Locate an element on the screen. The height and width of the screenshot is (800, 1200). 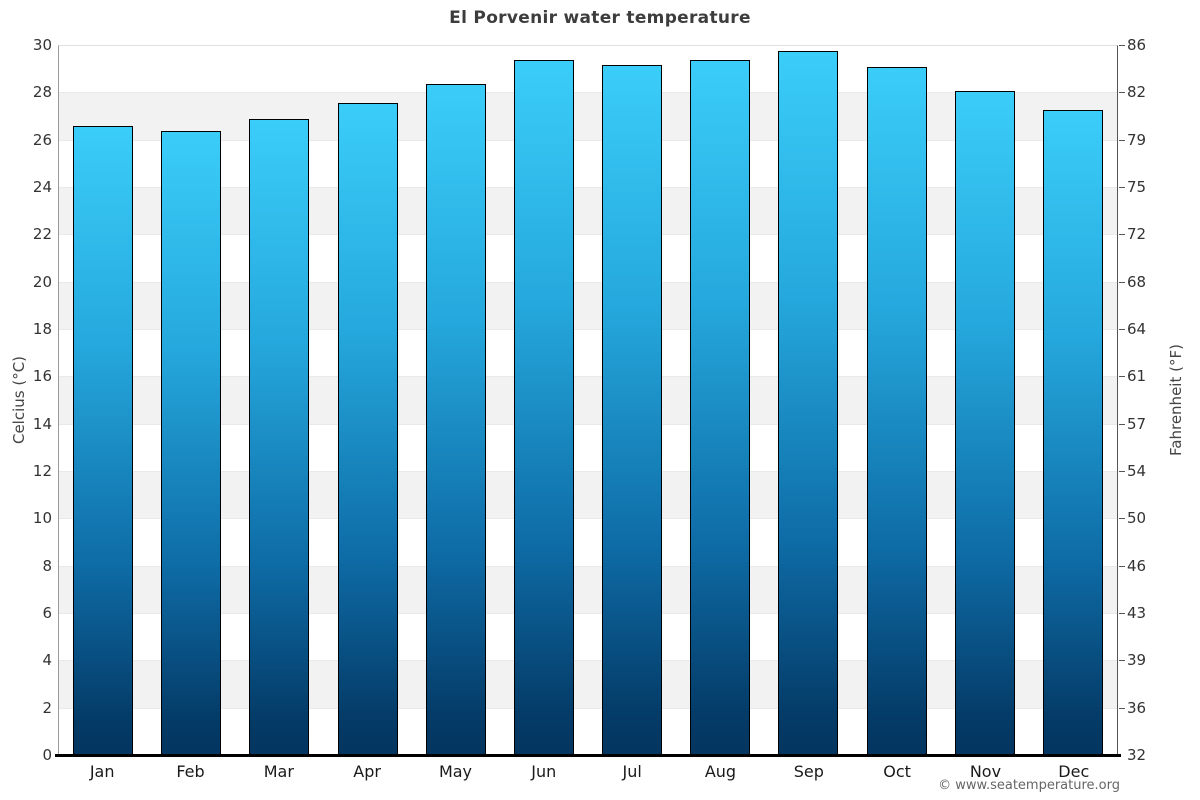
fahrenheit-tick-label: 79 is located at coordinates (1137, 139).